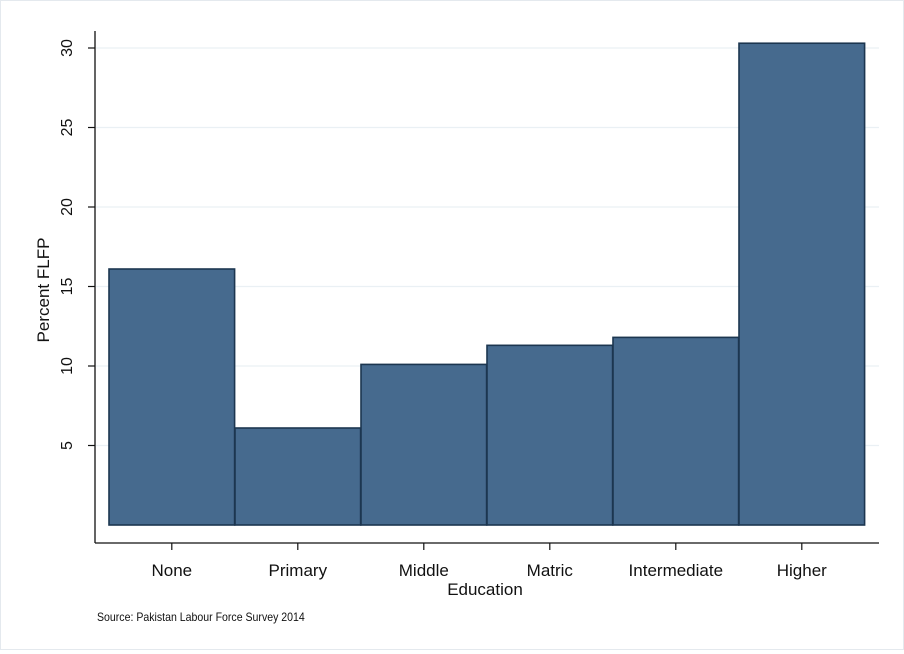 The width and height of the screenshot is (904, 654). What do you see at coordinates (424, 570) in the screenshot?
I see `x-tick-label: Middle` at bounding box center [424, 570].